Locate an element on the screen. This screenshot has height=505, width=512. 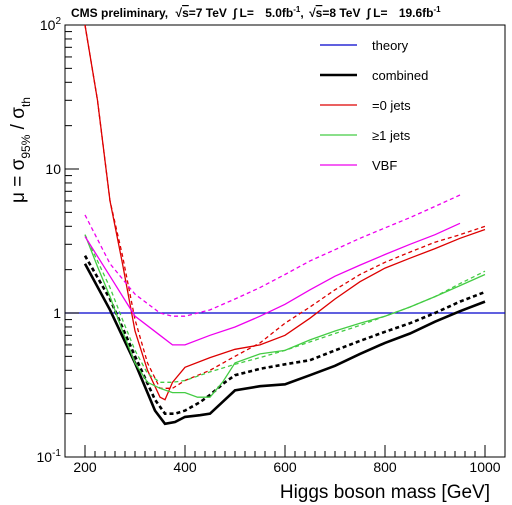
header-lumi-8-exp: -1 is located at coordinates (438, 9).